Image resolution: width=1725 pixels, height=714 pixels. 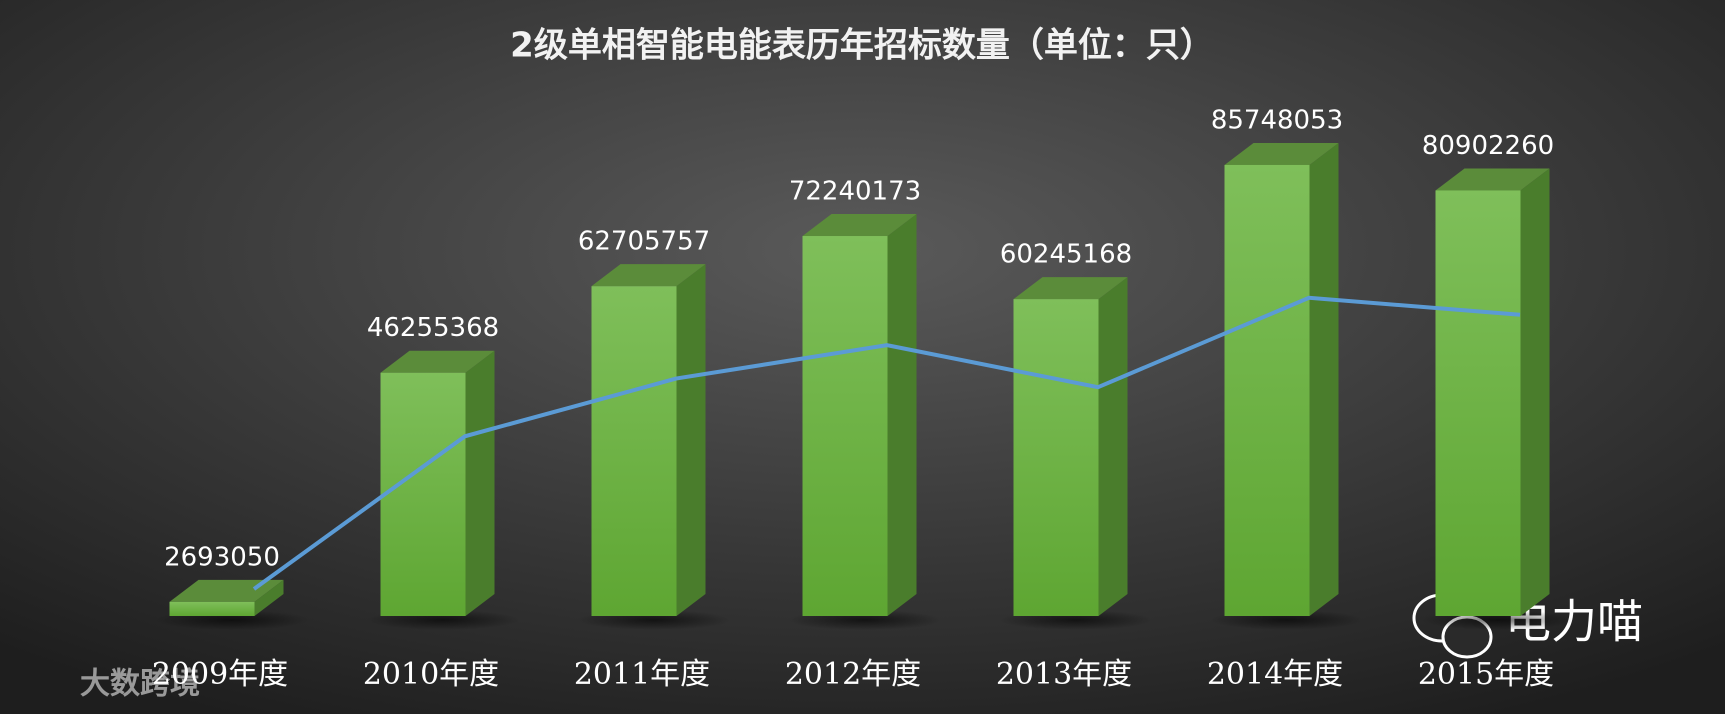 I want to click on x-tick-label: 2013年度, so click(x=1064, y=674).